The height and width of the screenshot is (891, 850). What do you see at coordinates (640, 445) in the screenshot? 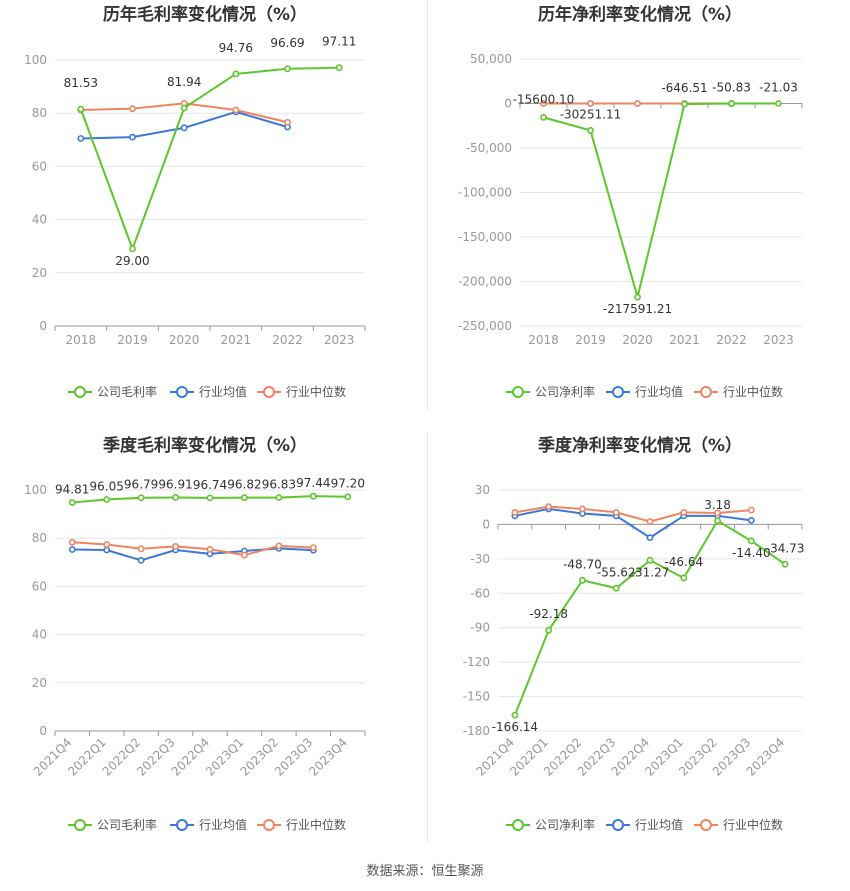
I see `chart-title: 季度净利率变化情况（%）` at bounding box center [640, 445].